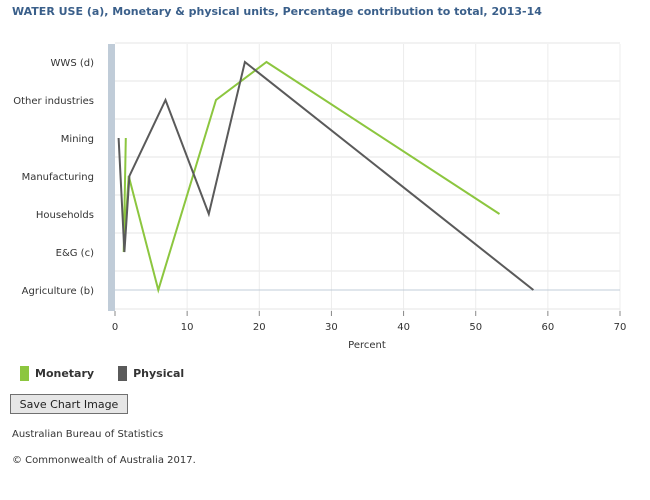 The width and height of the screenshot is (650, 500). I want to click on copyright-text: © Commonwealth of Australia 2017., so click(104, 460).